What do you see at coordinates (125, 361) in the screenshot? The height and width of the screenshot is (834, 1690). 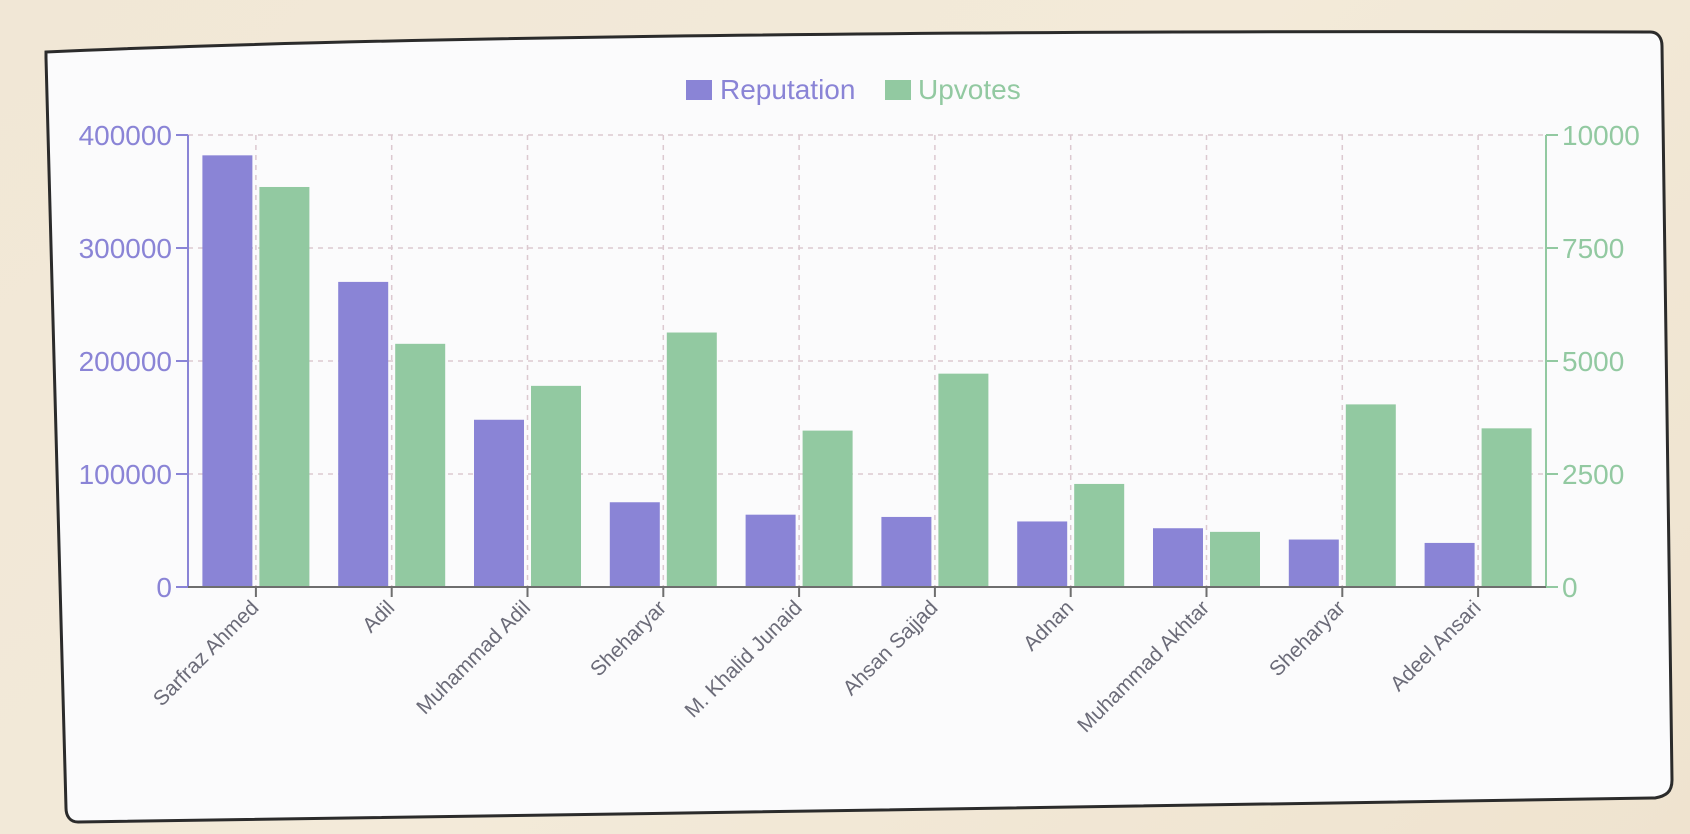 I see `y-left-tick-label: 200000` at bounding box center [125, 361].